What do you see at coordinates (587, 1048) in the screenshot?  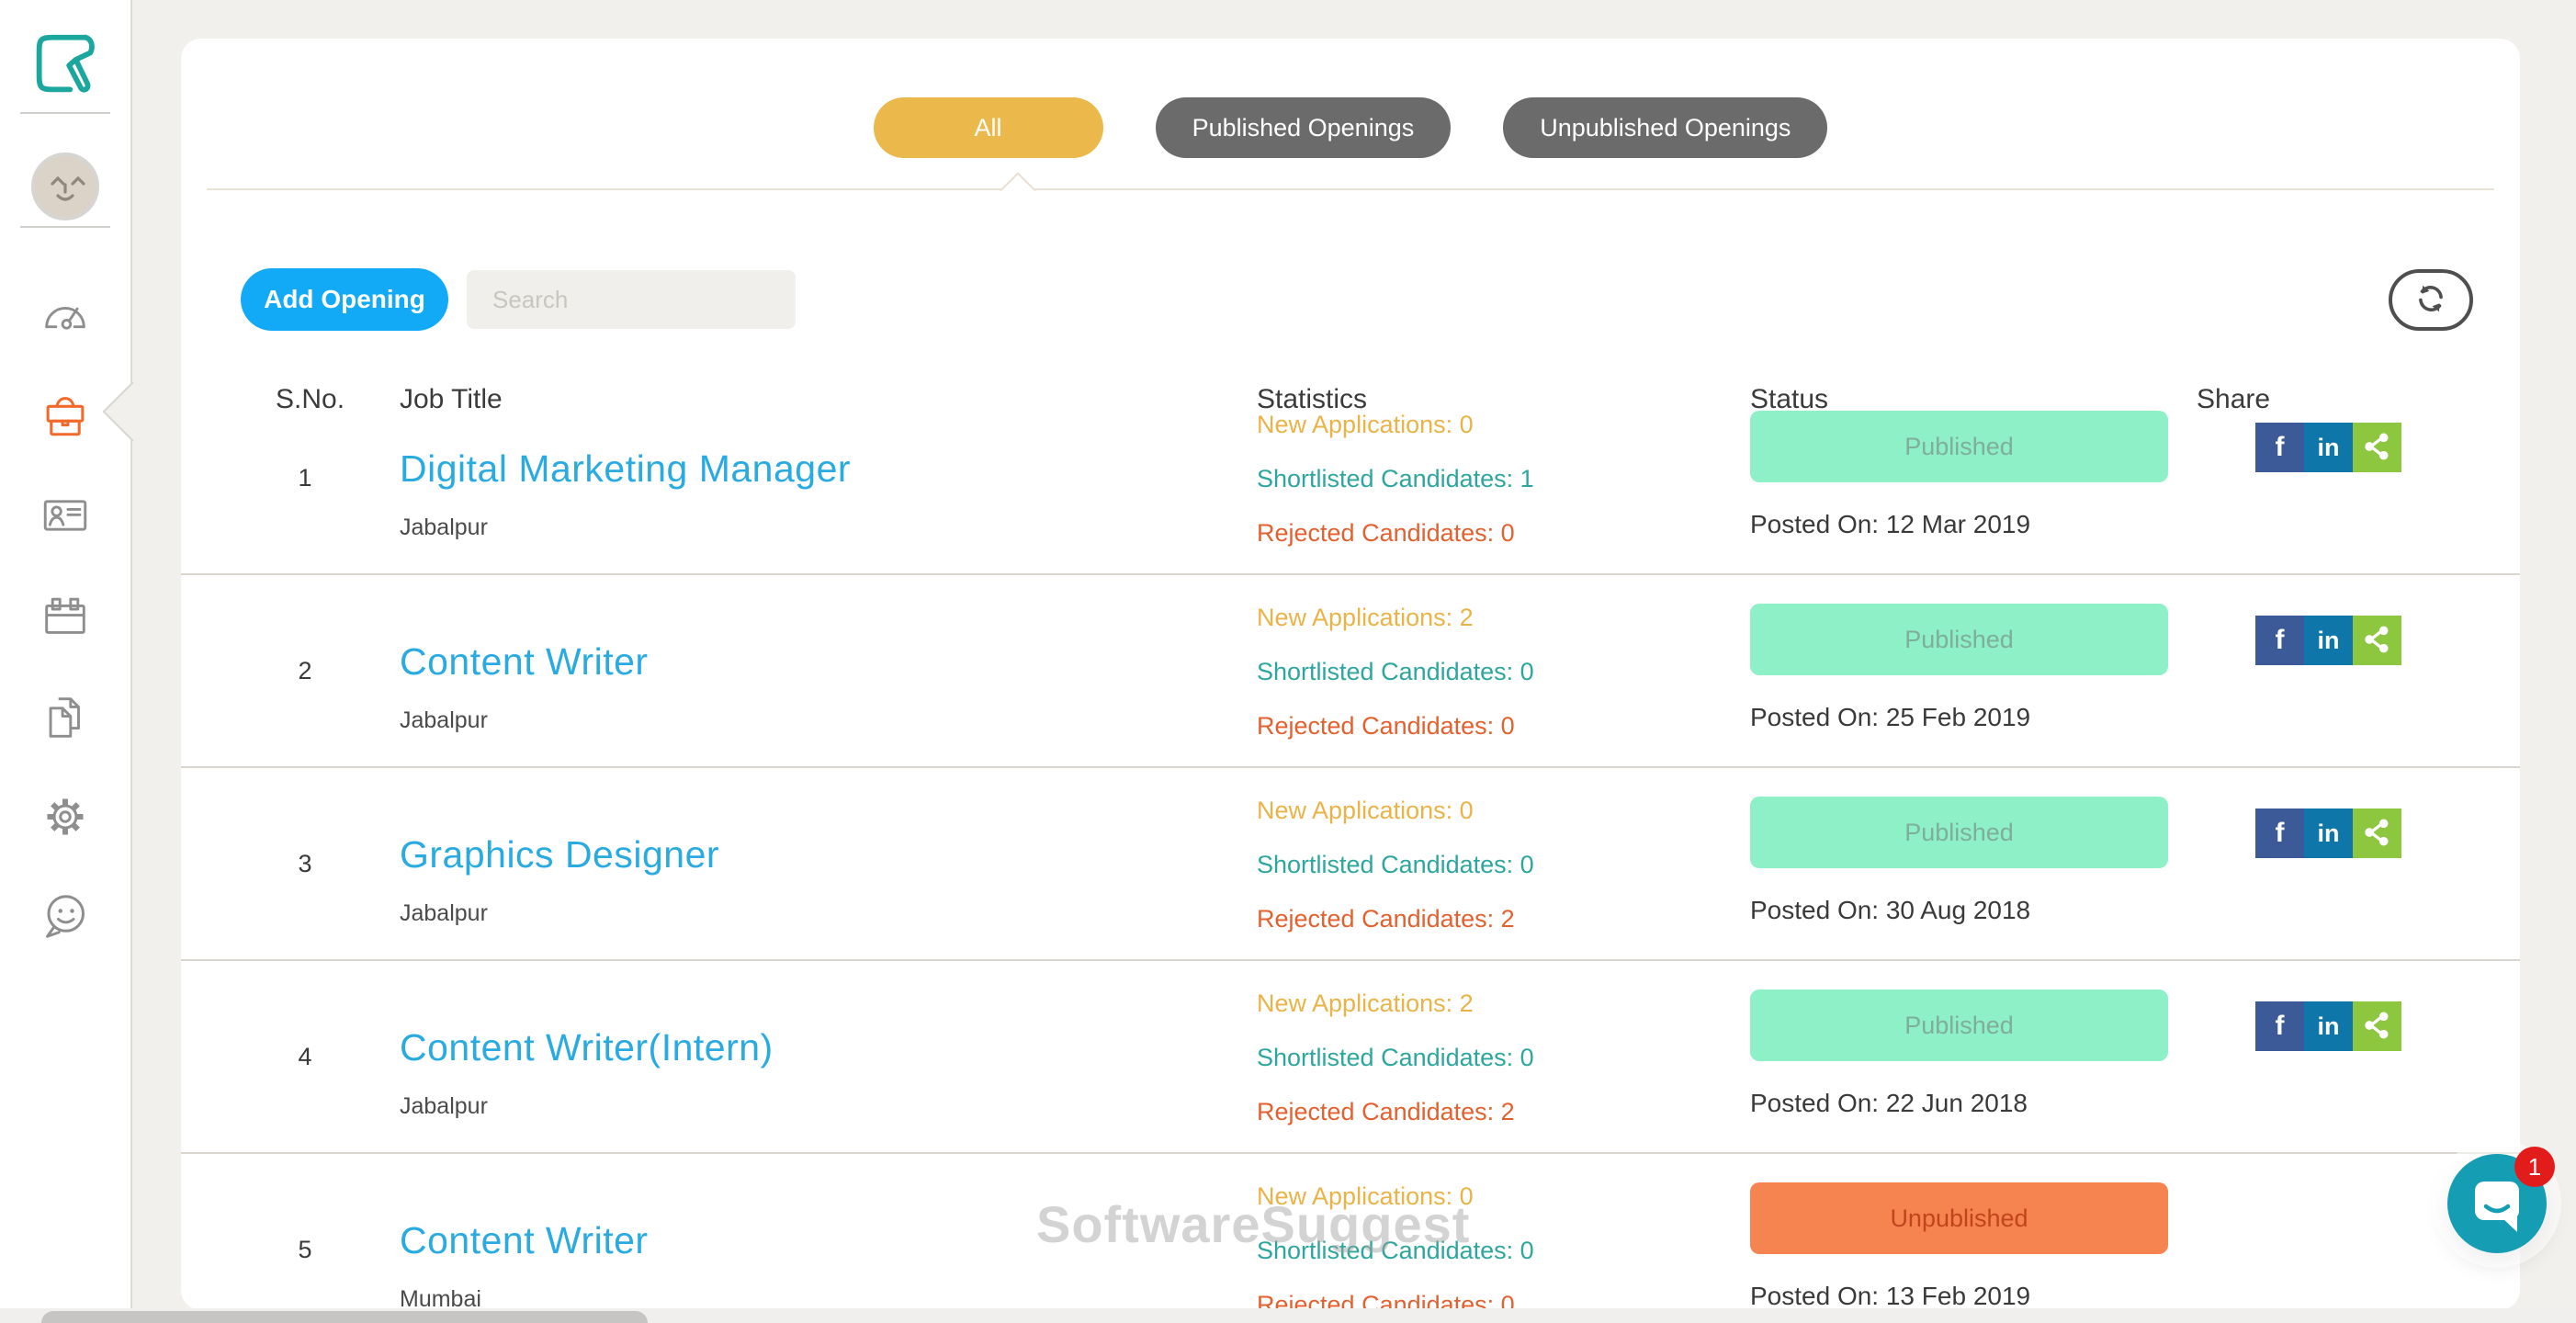 I see `job-title-link: Content Writer(Intern)` at bounding box center [587, 1048].